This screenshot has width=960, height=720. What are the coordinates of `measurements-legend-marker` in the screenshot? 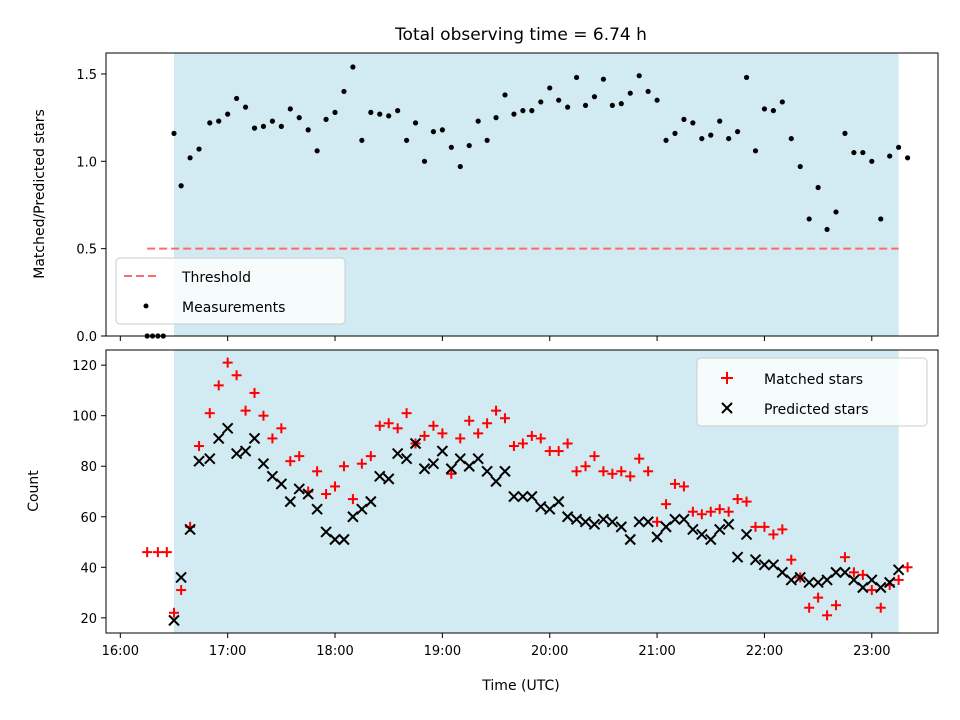 It's located at (146, 306).